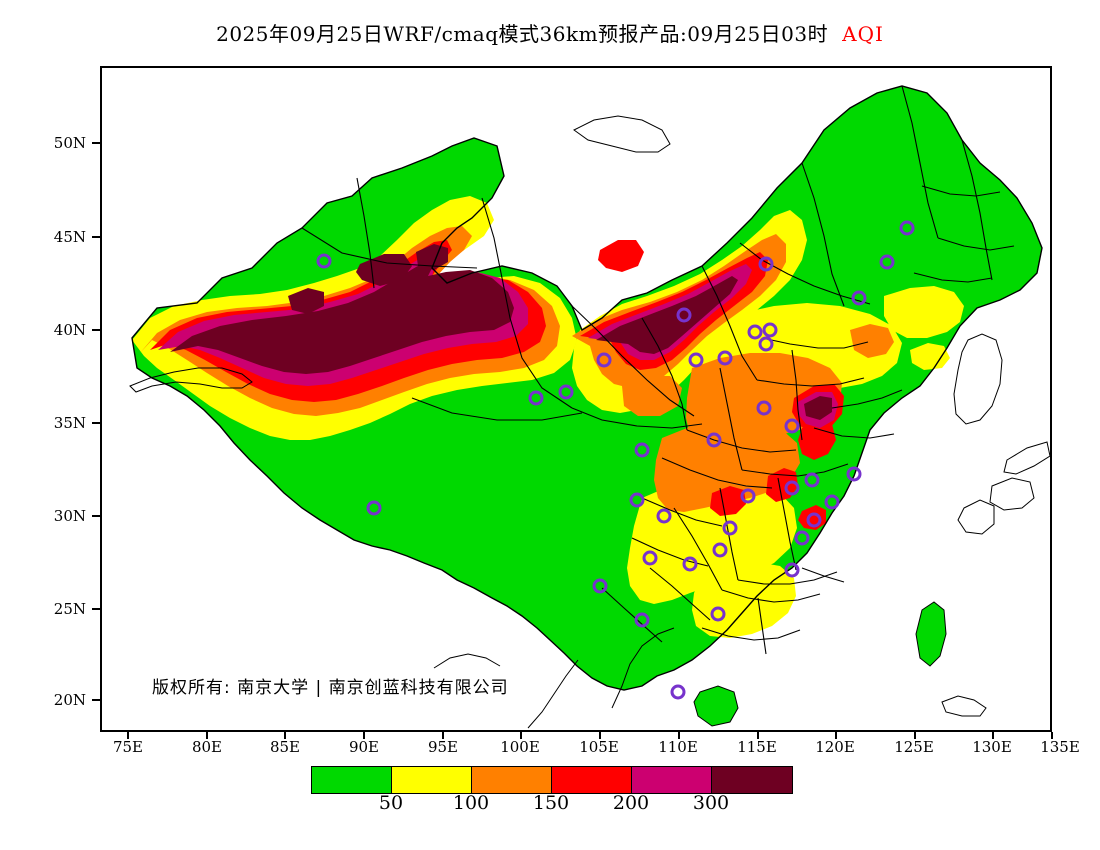  I want to click on y-tick-label: 45N, so click(69, 237).